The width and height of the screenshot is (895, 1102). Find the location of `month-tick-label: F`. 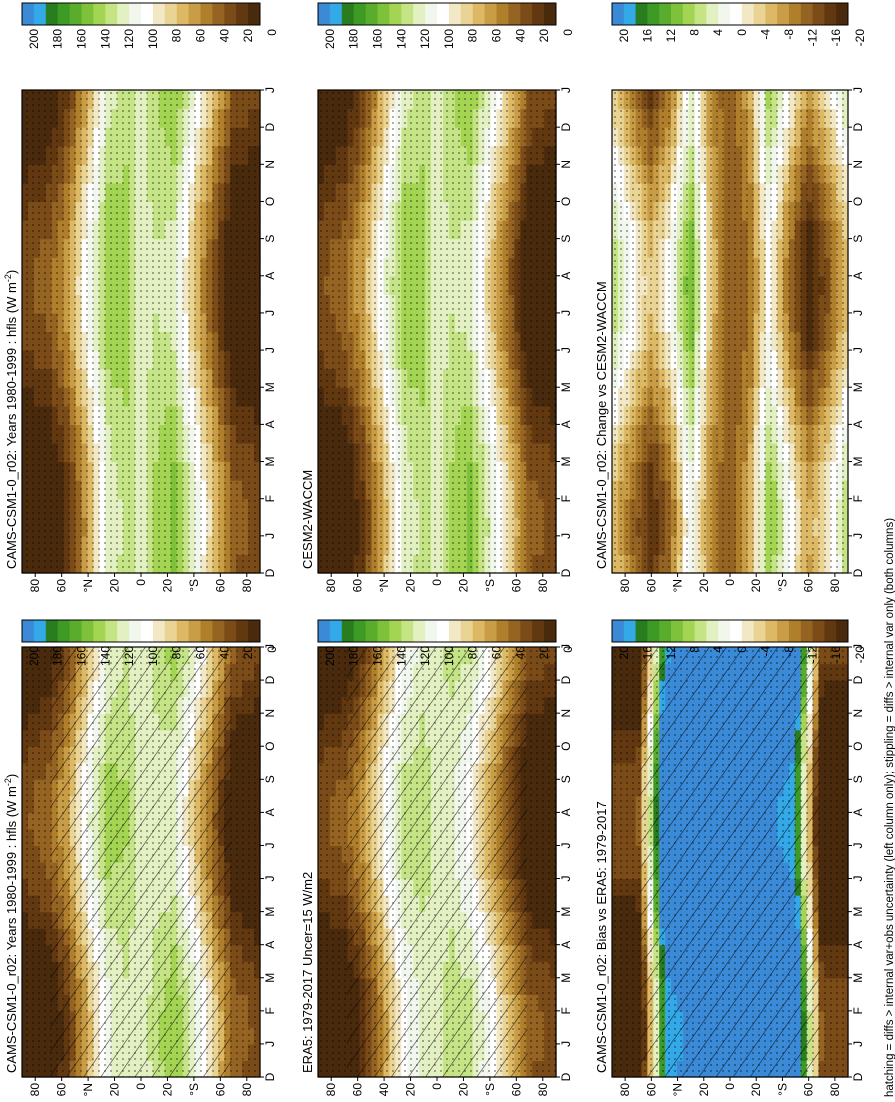

month-tick-label: F is located at coordinates (566, 498).